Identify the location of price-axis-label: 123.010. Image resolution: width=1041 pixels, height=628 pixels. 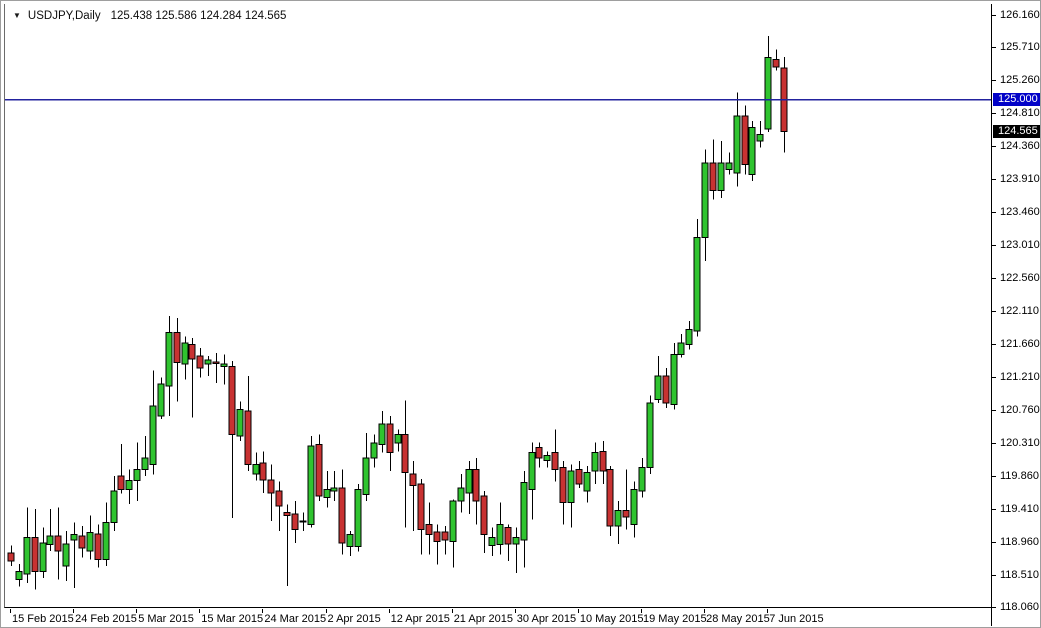
(1020, 245).